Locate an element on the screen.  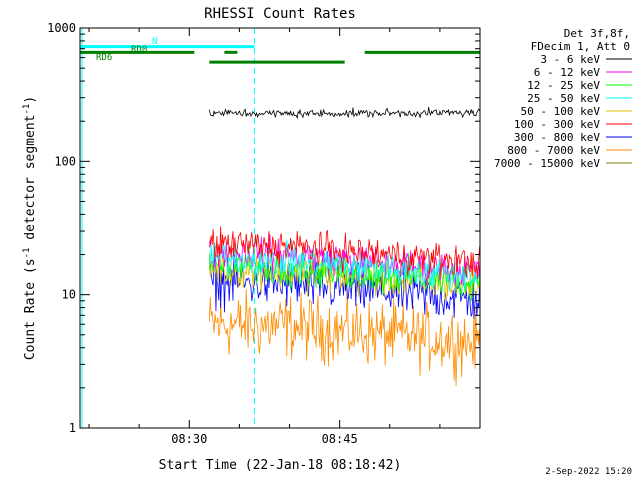
legend-label-5: 100 - 300 keV is located at coordinates (557, 124).